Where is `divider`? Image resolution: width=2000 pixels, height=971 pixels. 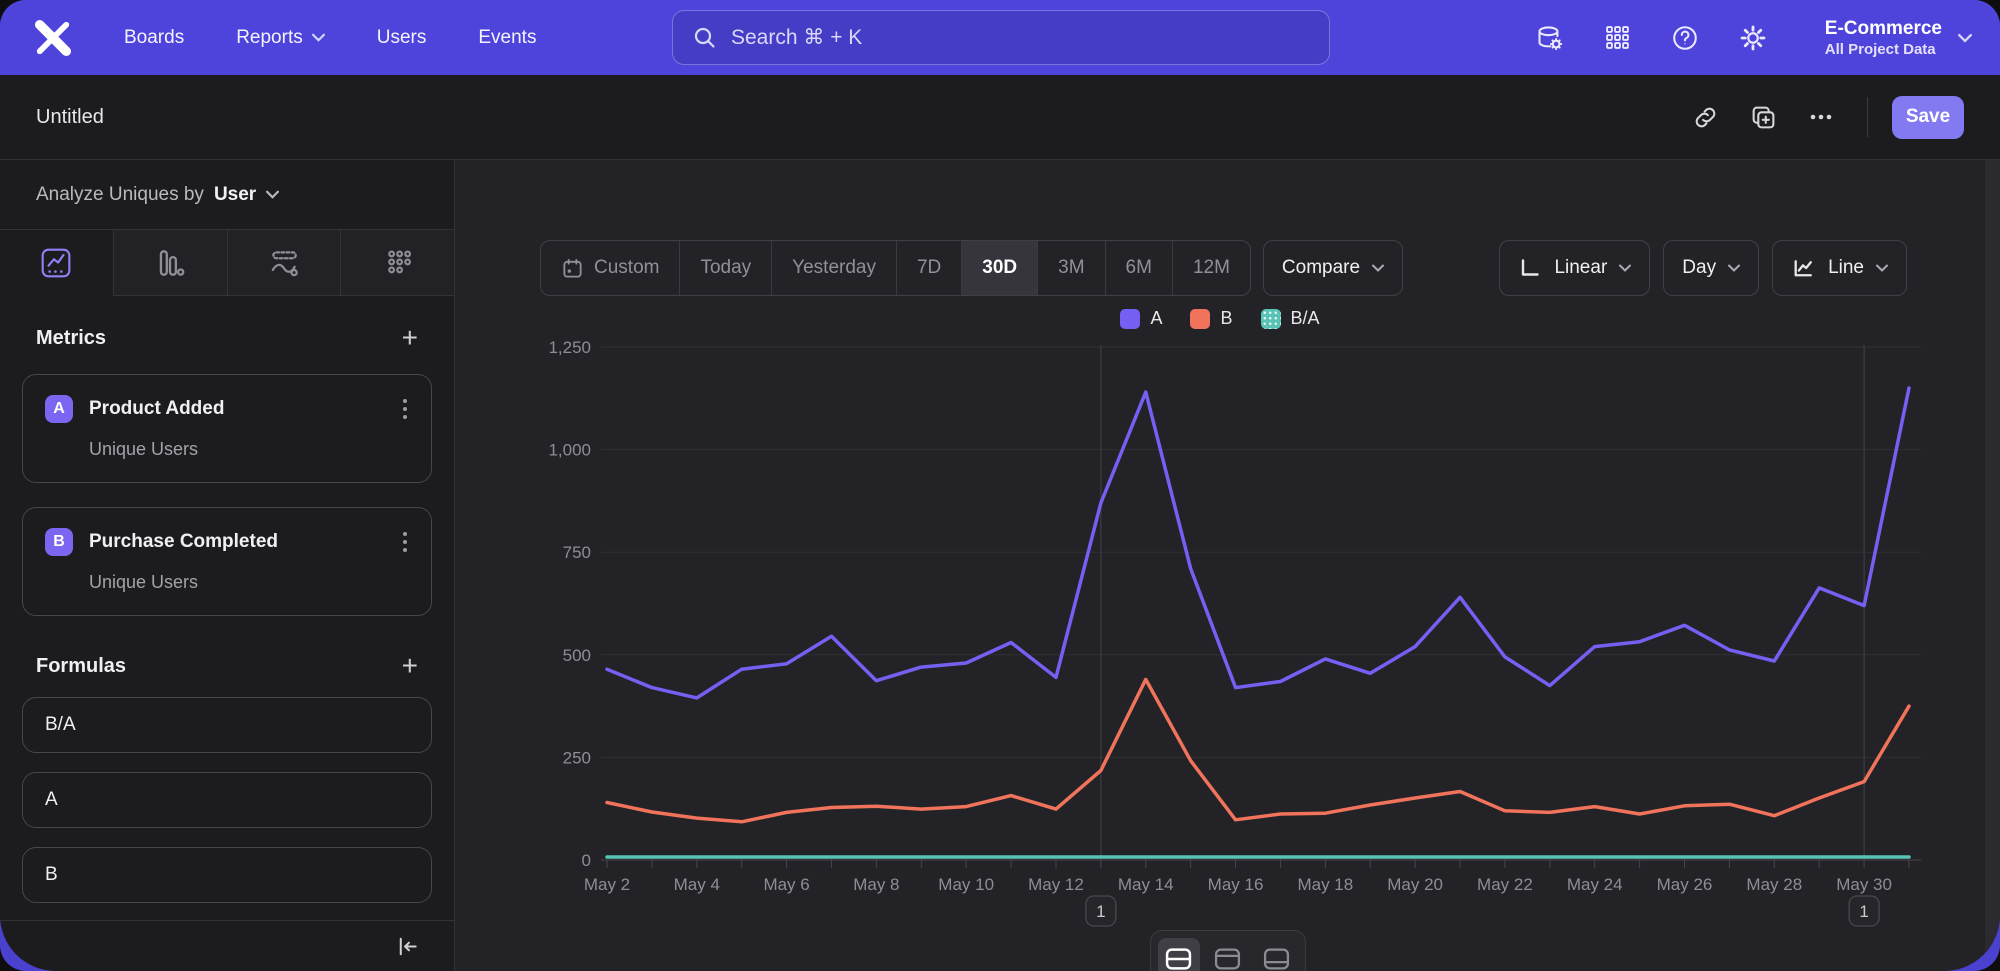
divider is located at coordinates (1867, 117).